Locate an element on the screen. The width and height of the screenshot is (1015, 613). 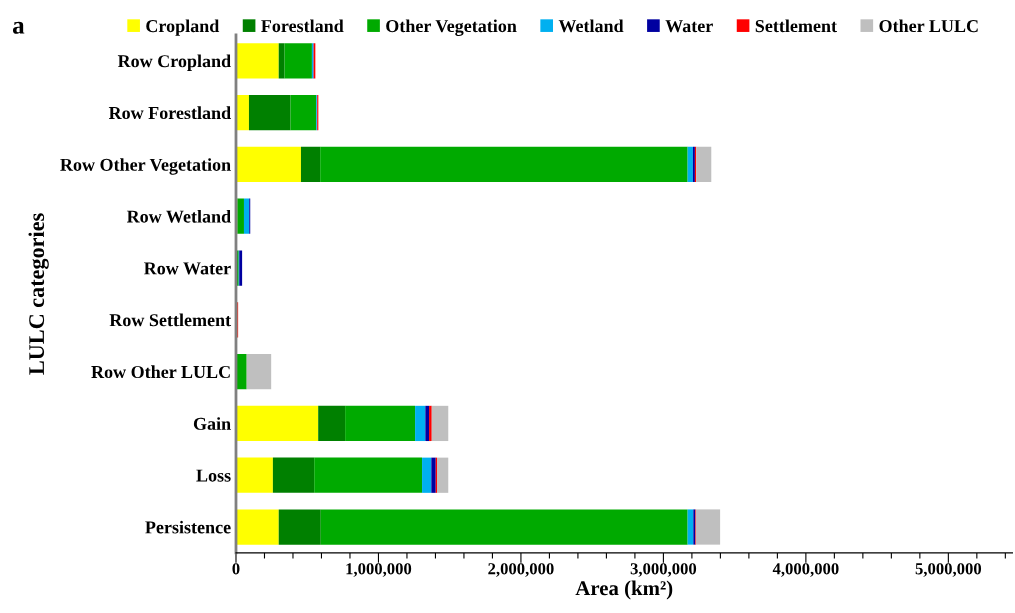
text: a is located at coordinates (18, 27).